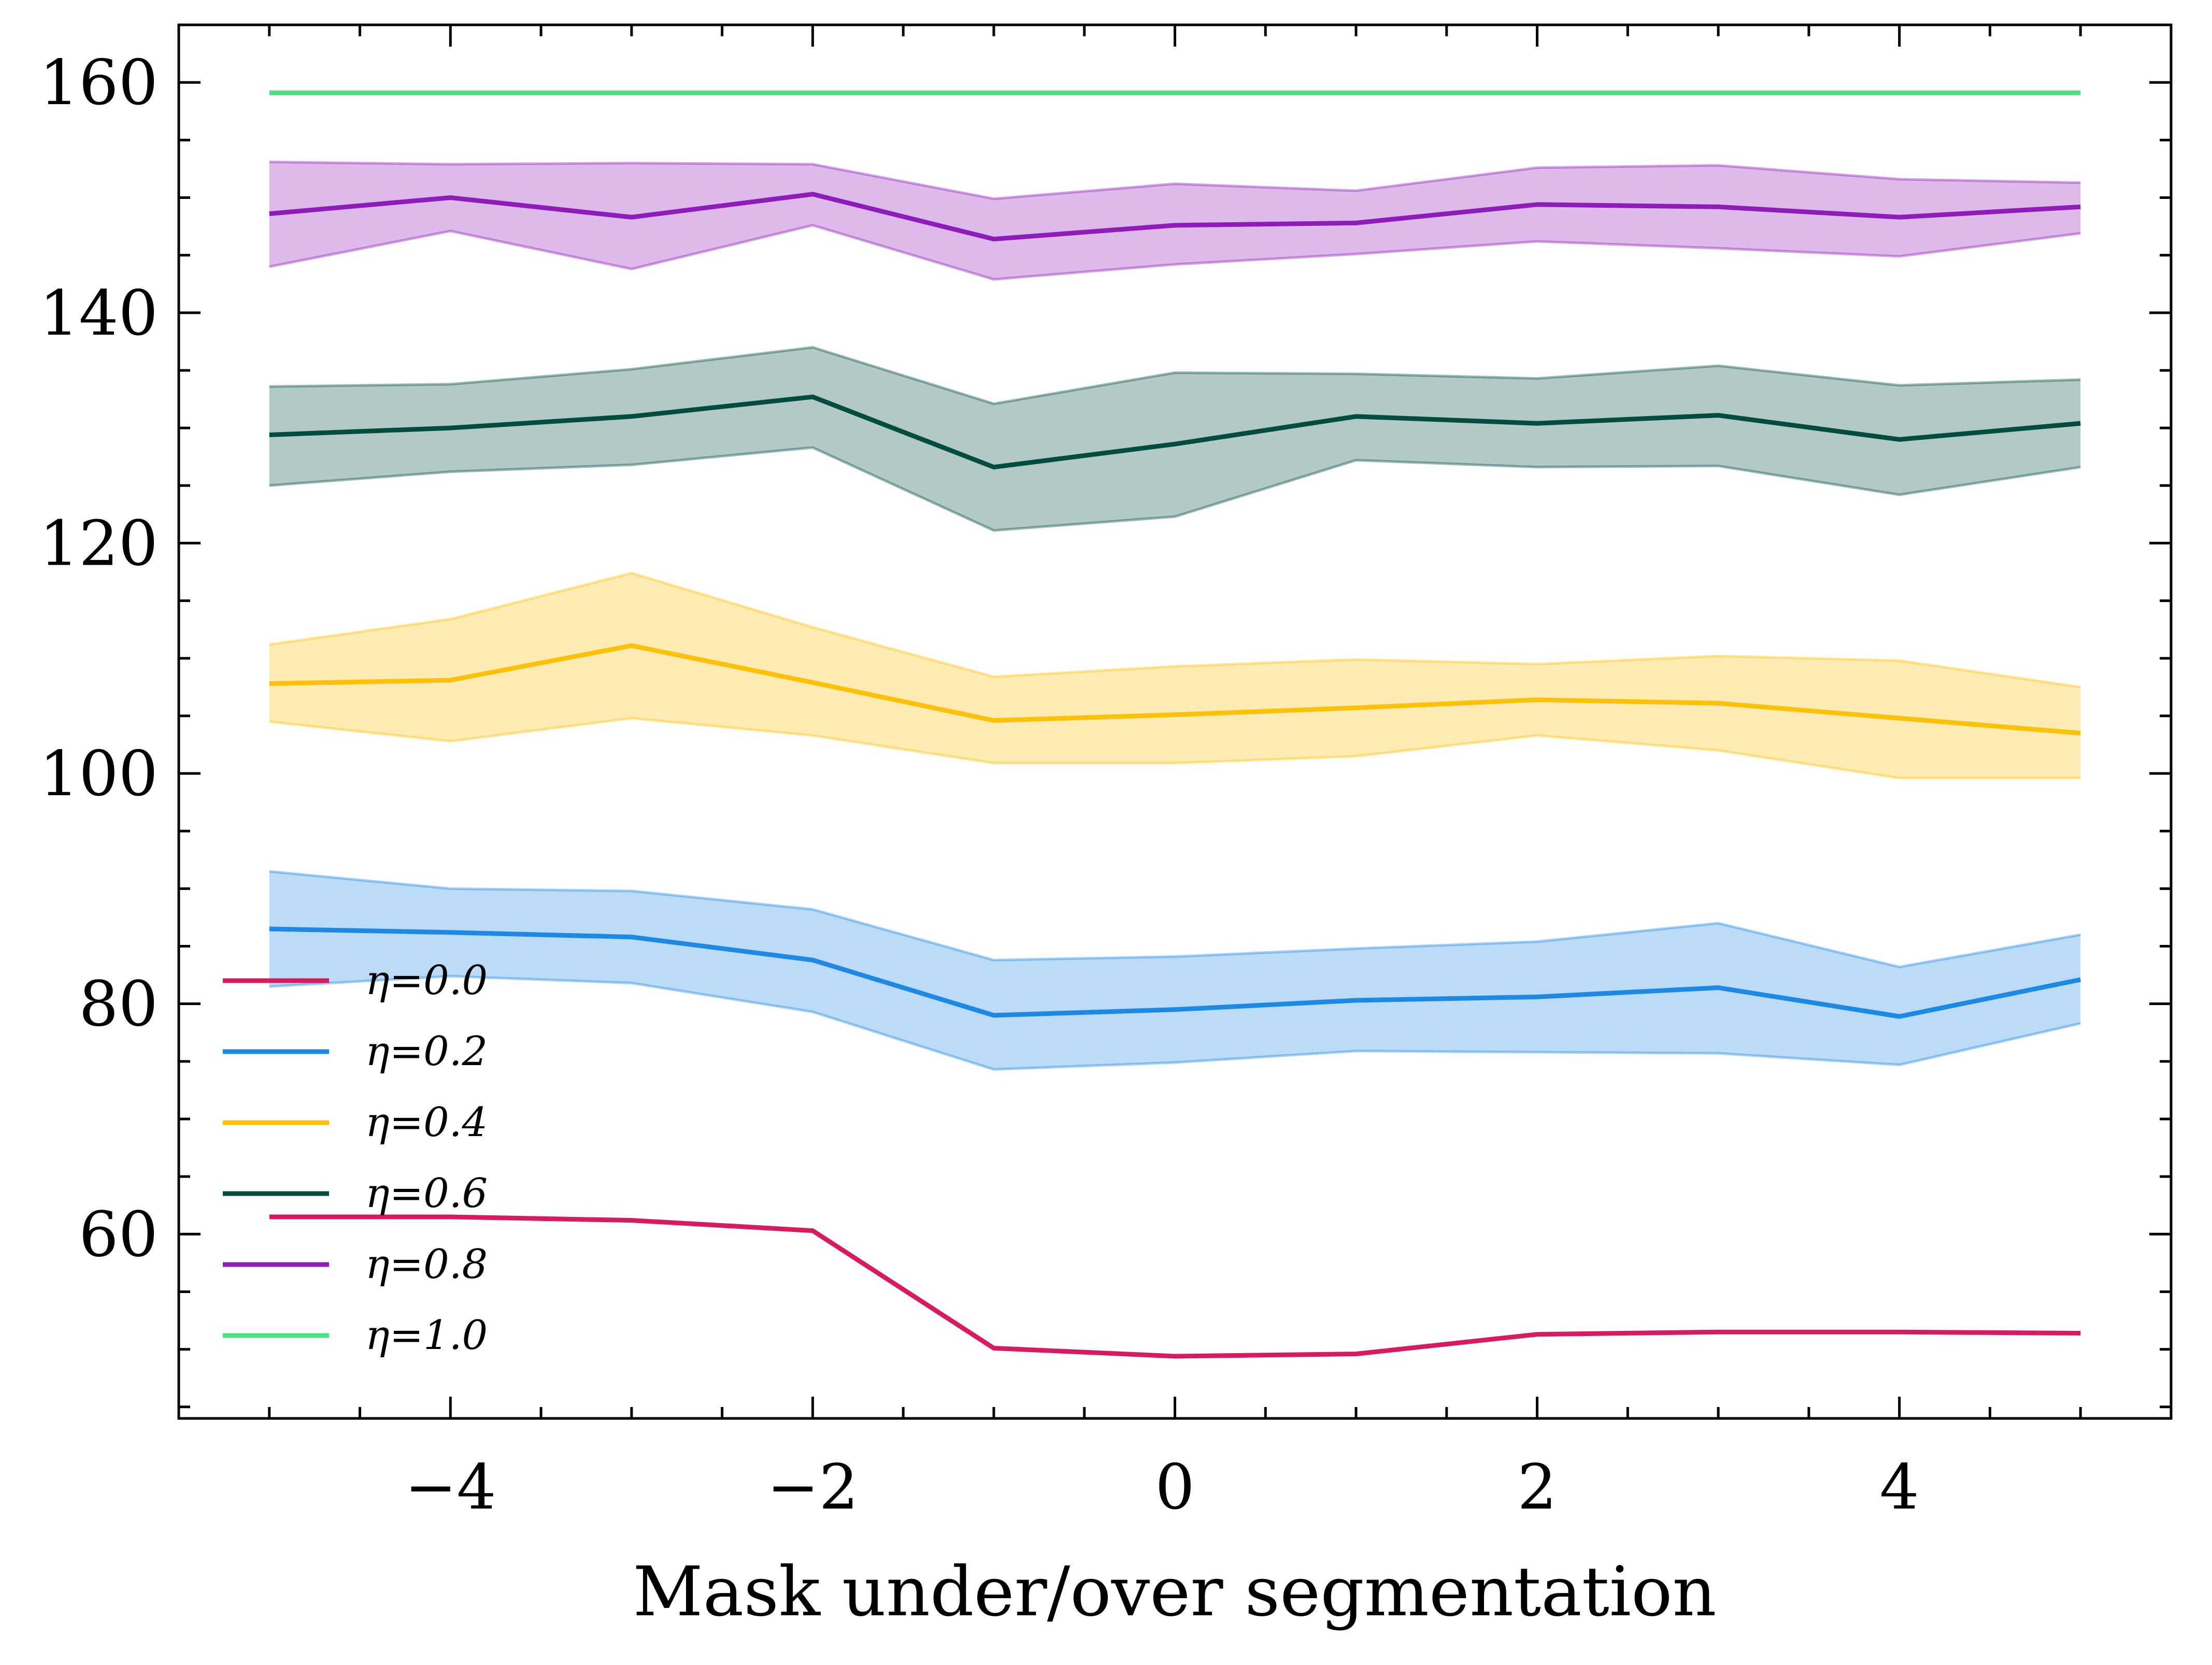 The height and width of the screenshot is (1665, 2212). I want to click on y-tick-label: 60, so click(118, 1235).